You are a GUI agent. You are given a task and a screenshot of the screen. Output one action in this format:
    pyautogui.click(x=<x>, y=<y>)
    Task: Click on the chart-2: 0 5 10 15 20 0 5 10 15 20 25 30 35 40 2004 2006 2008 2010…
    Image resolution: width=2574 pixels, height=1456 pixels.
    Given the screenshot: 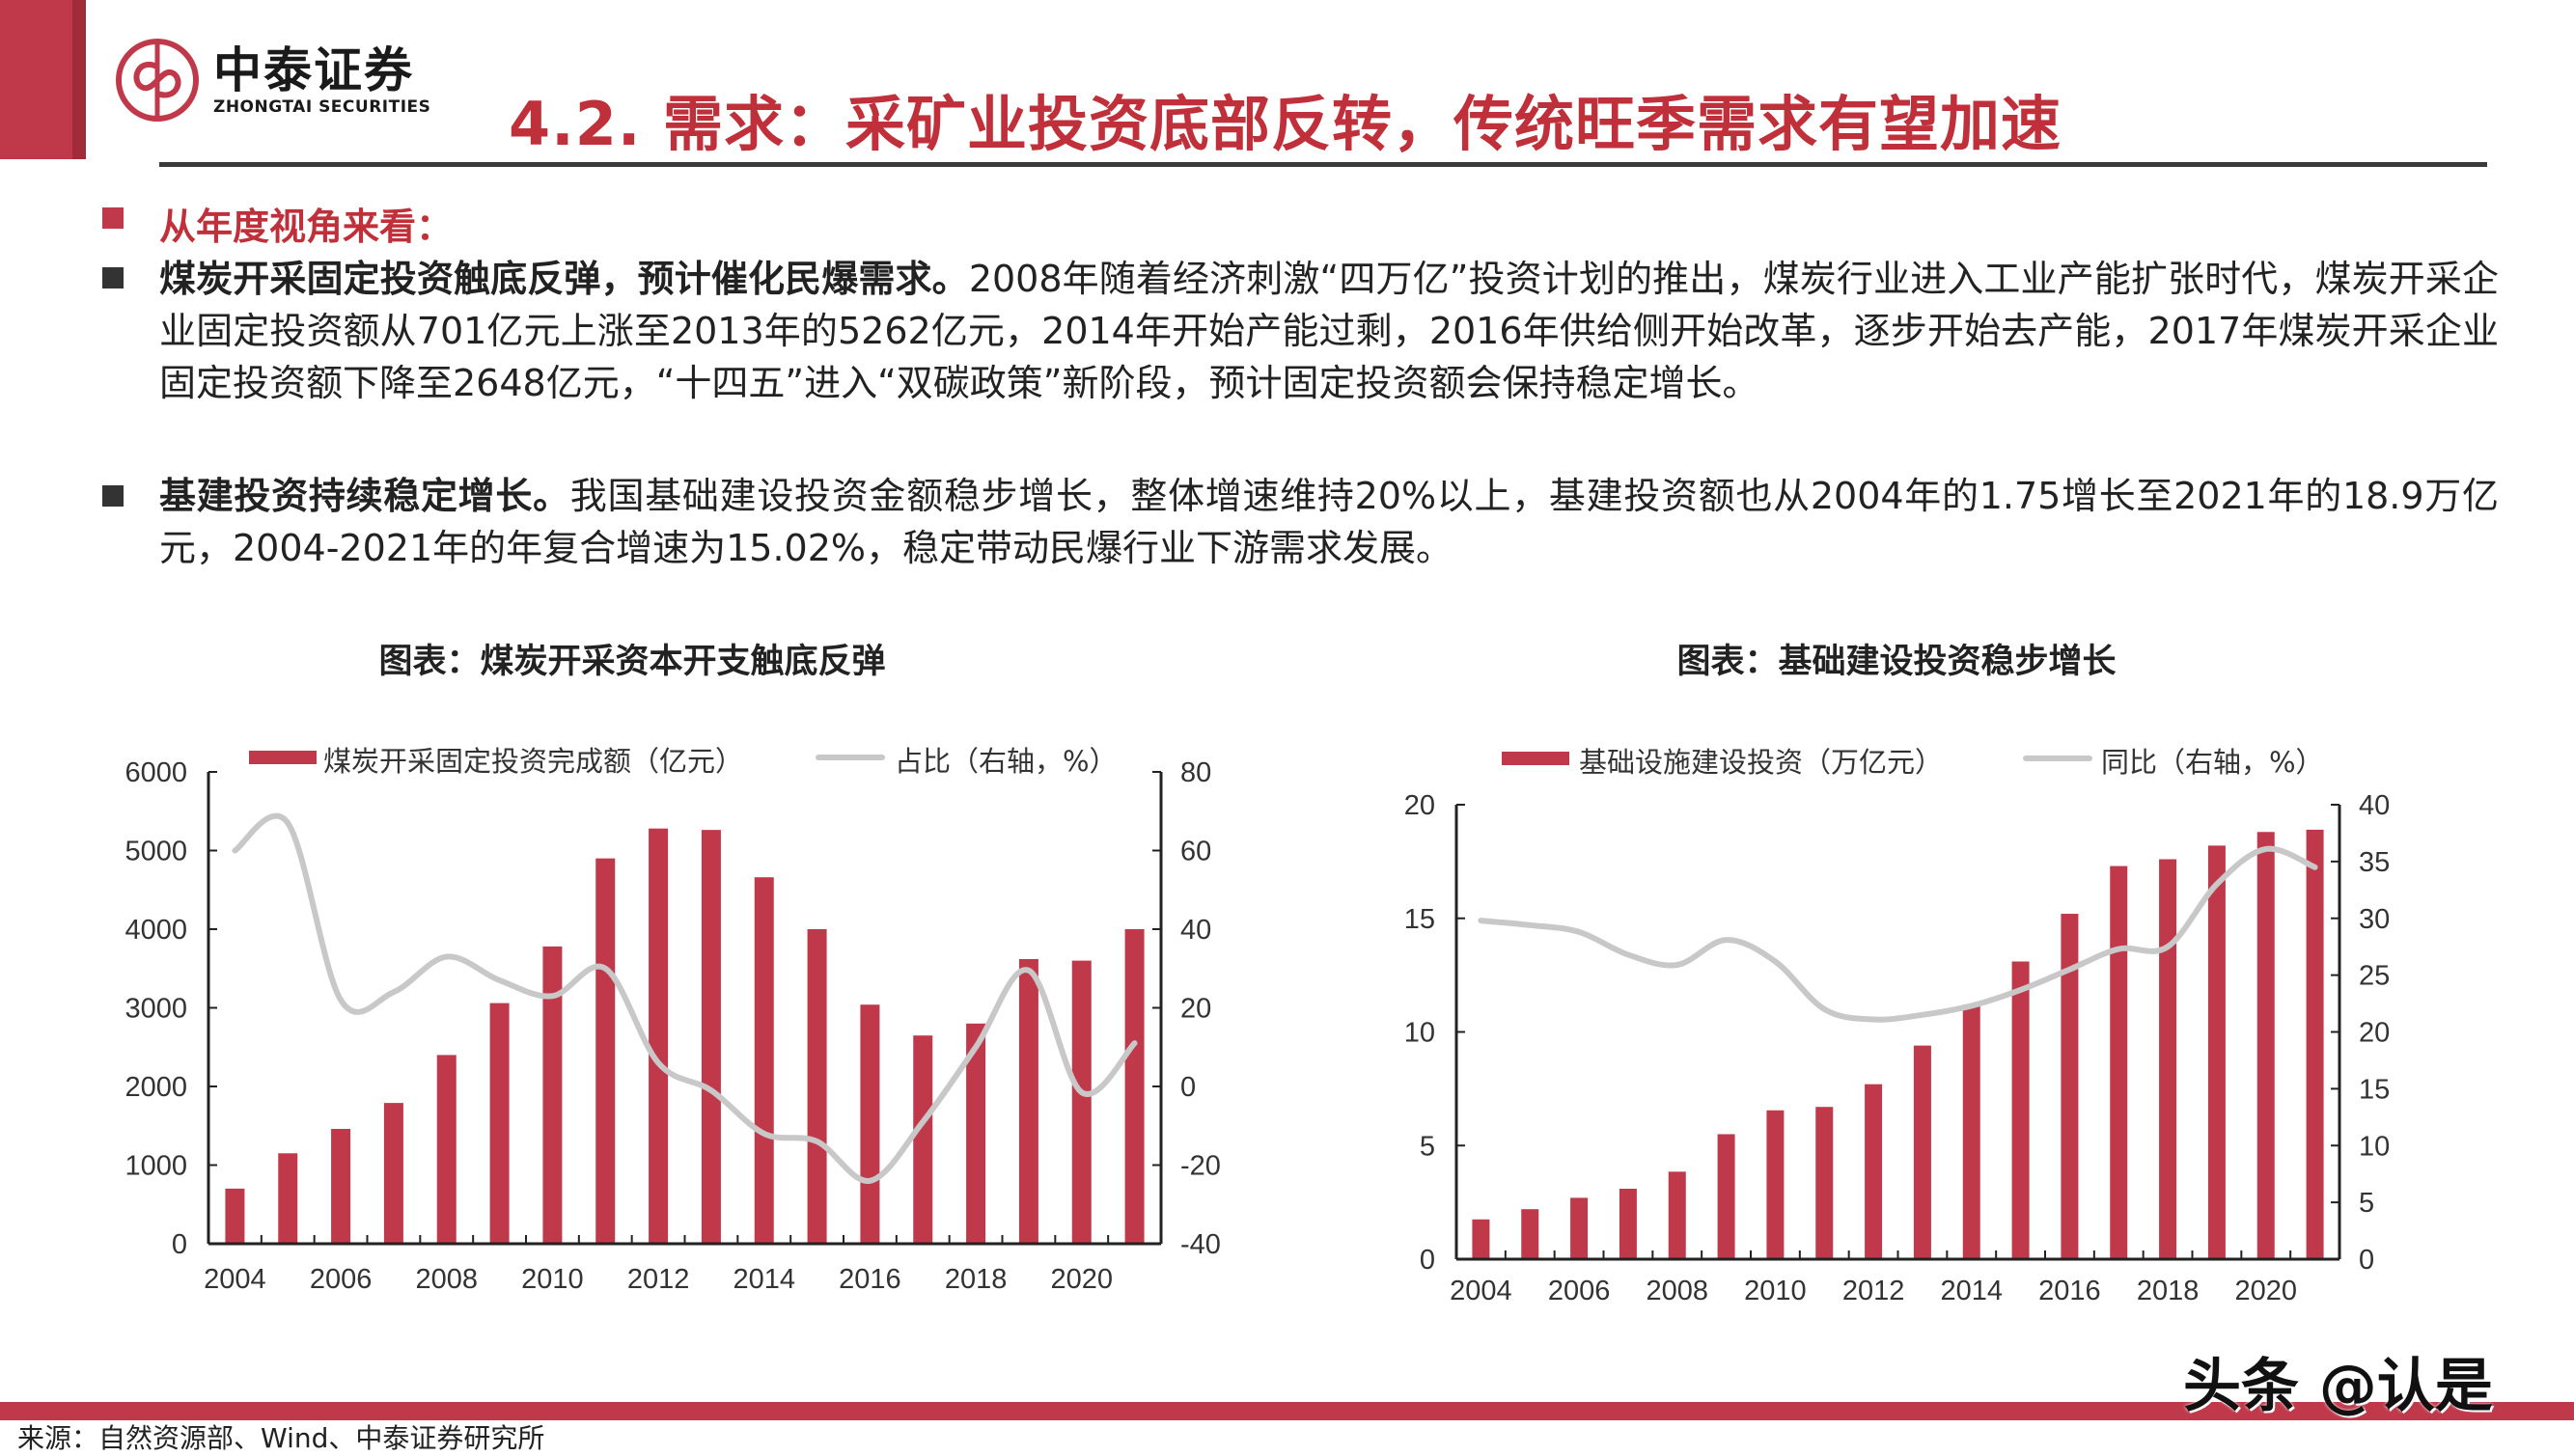 What is the action you would take?
    pyautogui.click(x=1898, y=1048)
    